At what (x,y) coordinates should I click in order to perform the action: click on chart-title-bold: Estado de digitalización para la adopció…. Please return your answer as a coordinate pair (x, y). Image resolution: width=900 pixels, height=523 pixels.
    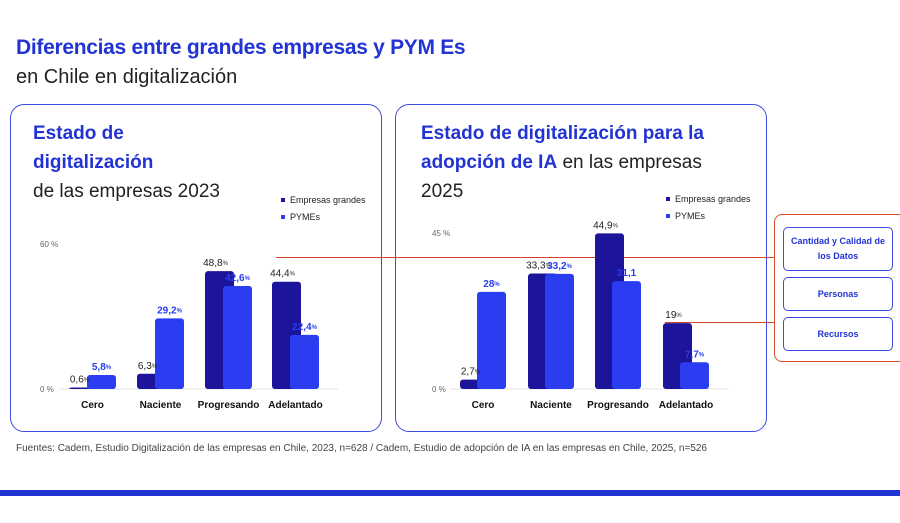
    Looking at the image, I should click on (562, 148).